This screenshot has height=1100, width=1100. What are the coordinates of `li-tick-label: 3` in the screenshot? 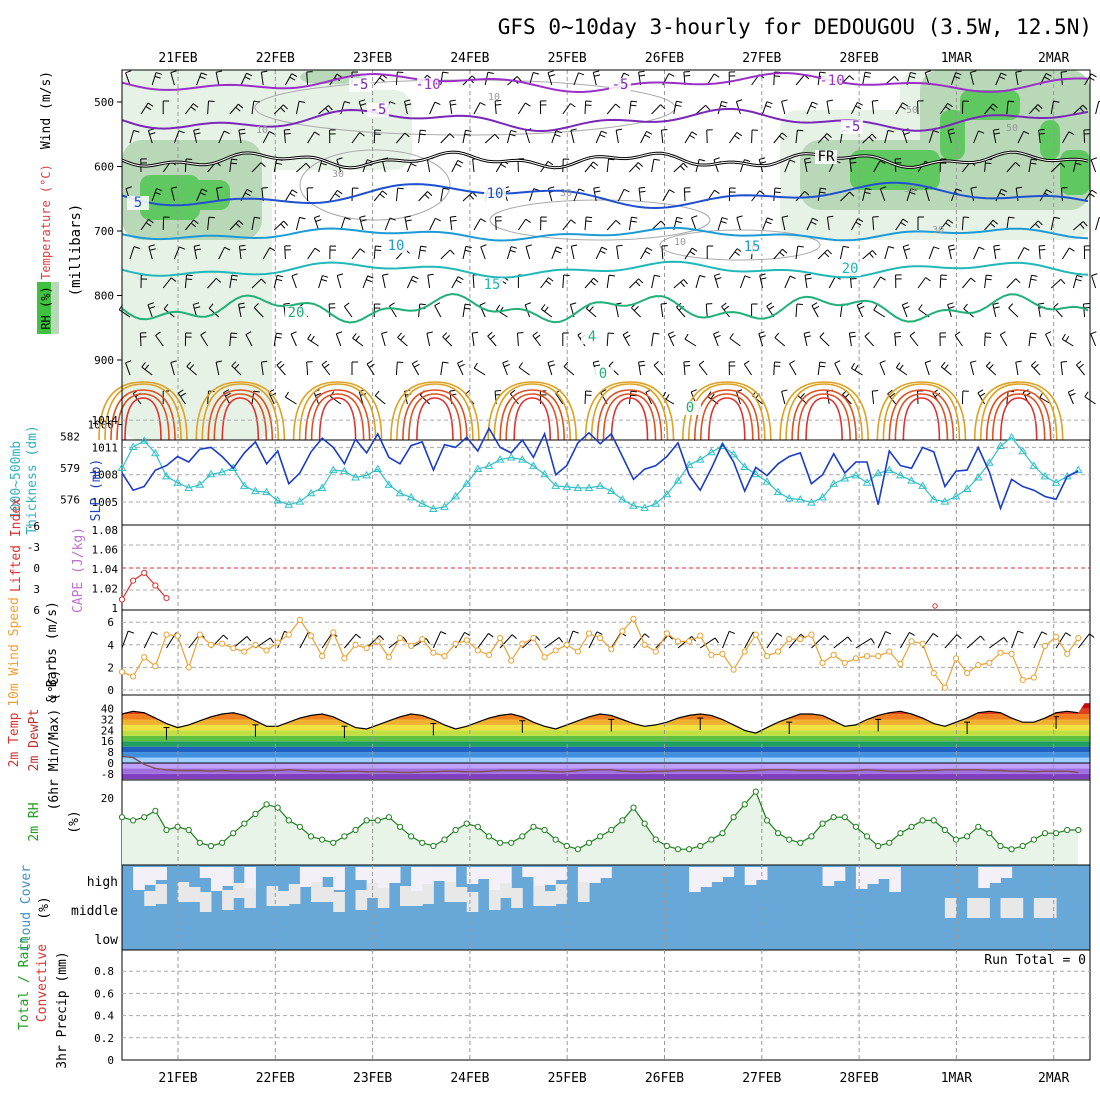 It's located at (36, 589).